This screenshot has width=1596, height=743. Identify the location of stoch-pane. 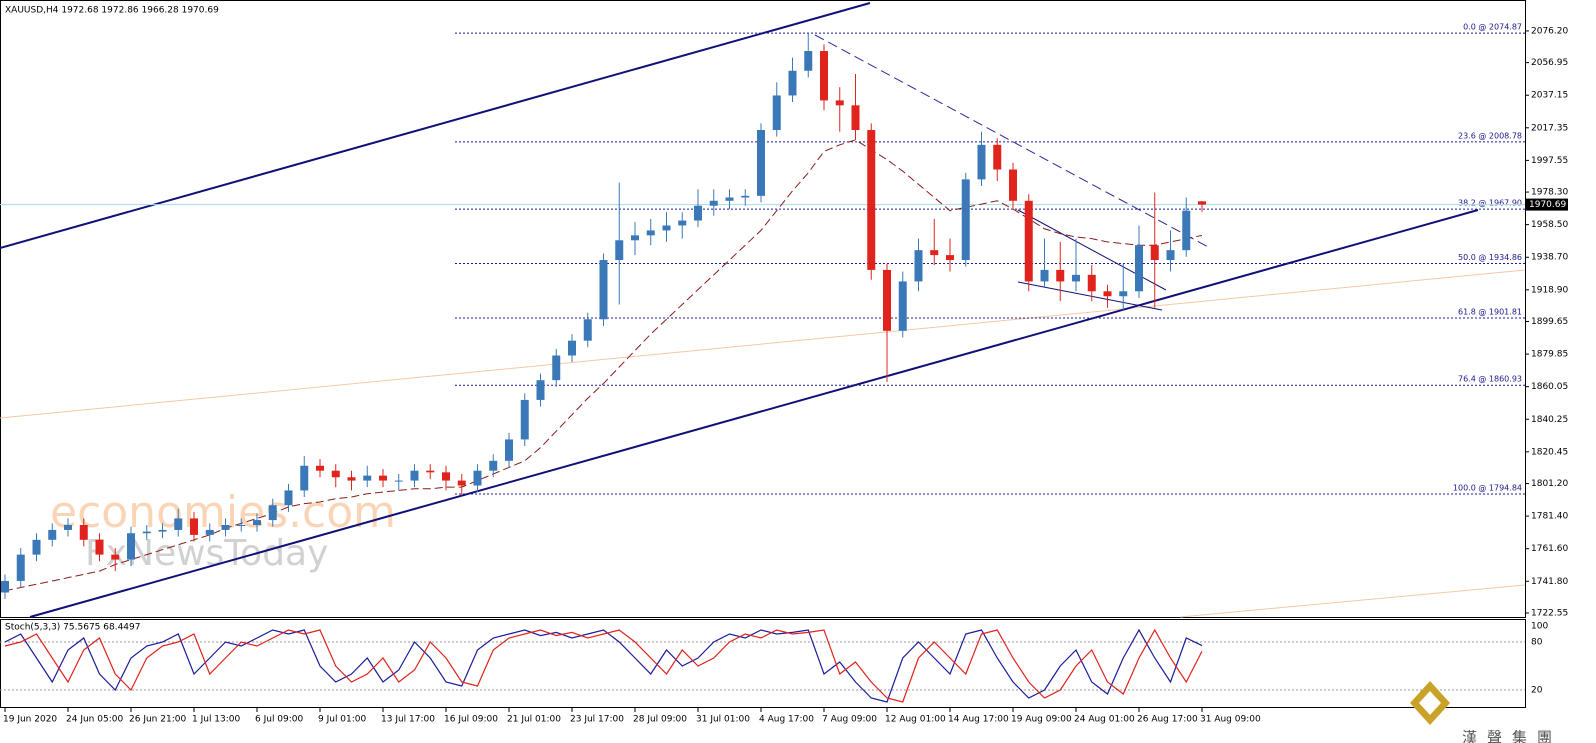
(763, 663).